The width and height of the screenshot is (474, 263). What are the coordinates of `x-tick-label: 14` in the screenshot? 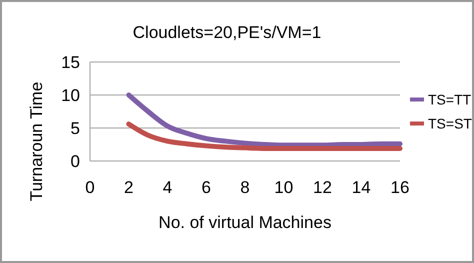 It's located at (361, 187).